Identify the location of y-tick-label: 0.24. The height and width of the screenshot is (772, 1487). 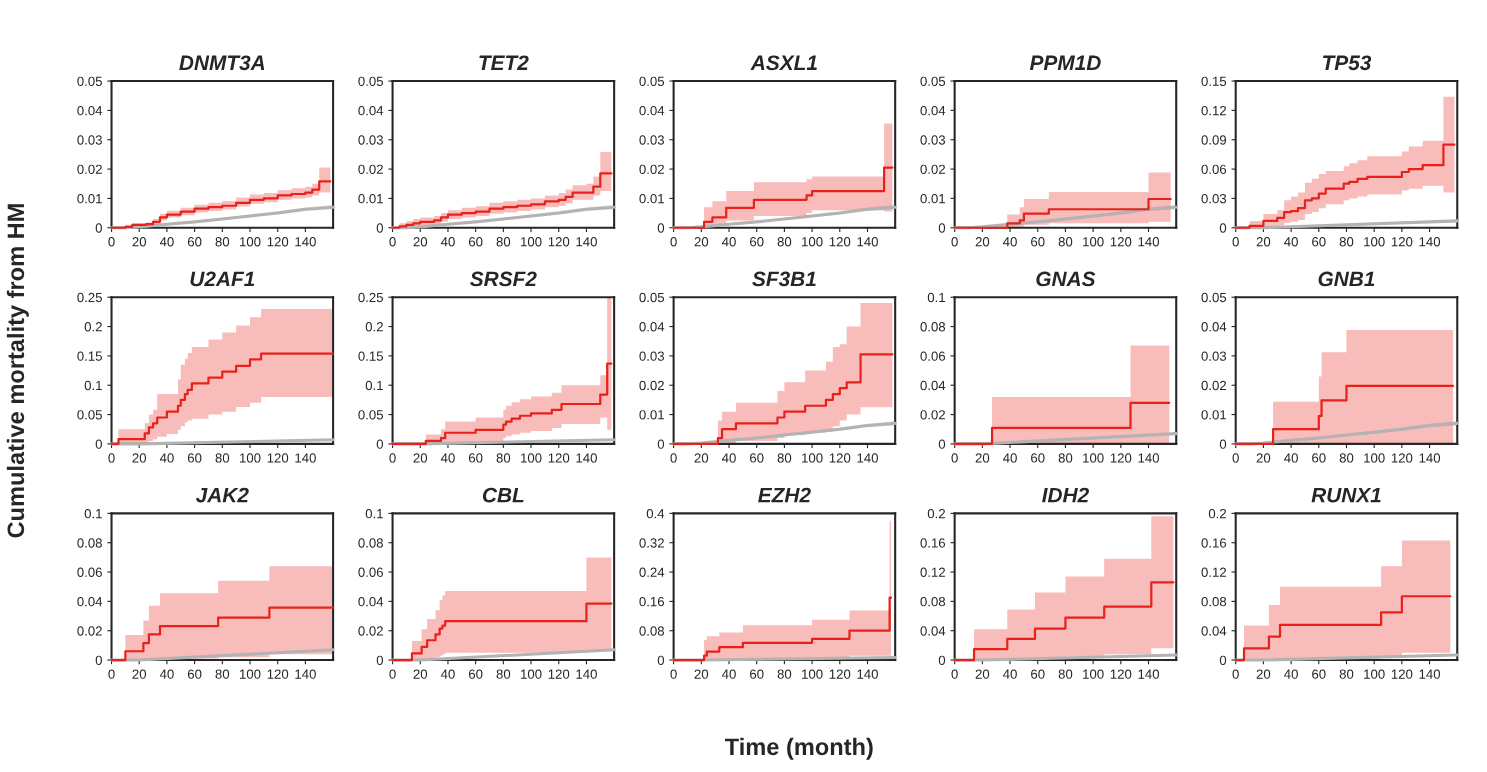
(652, 572).